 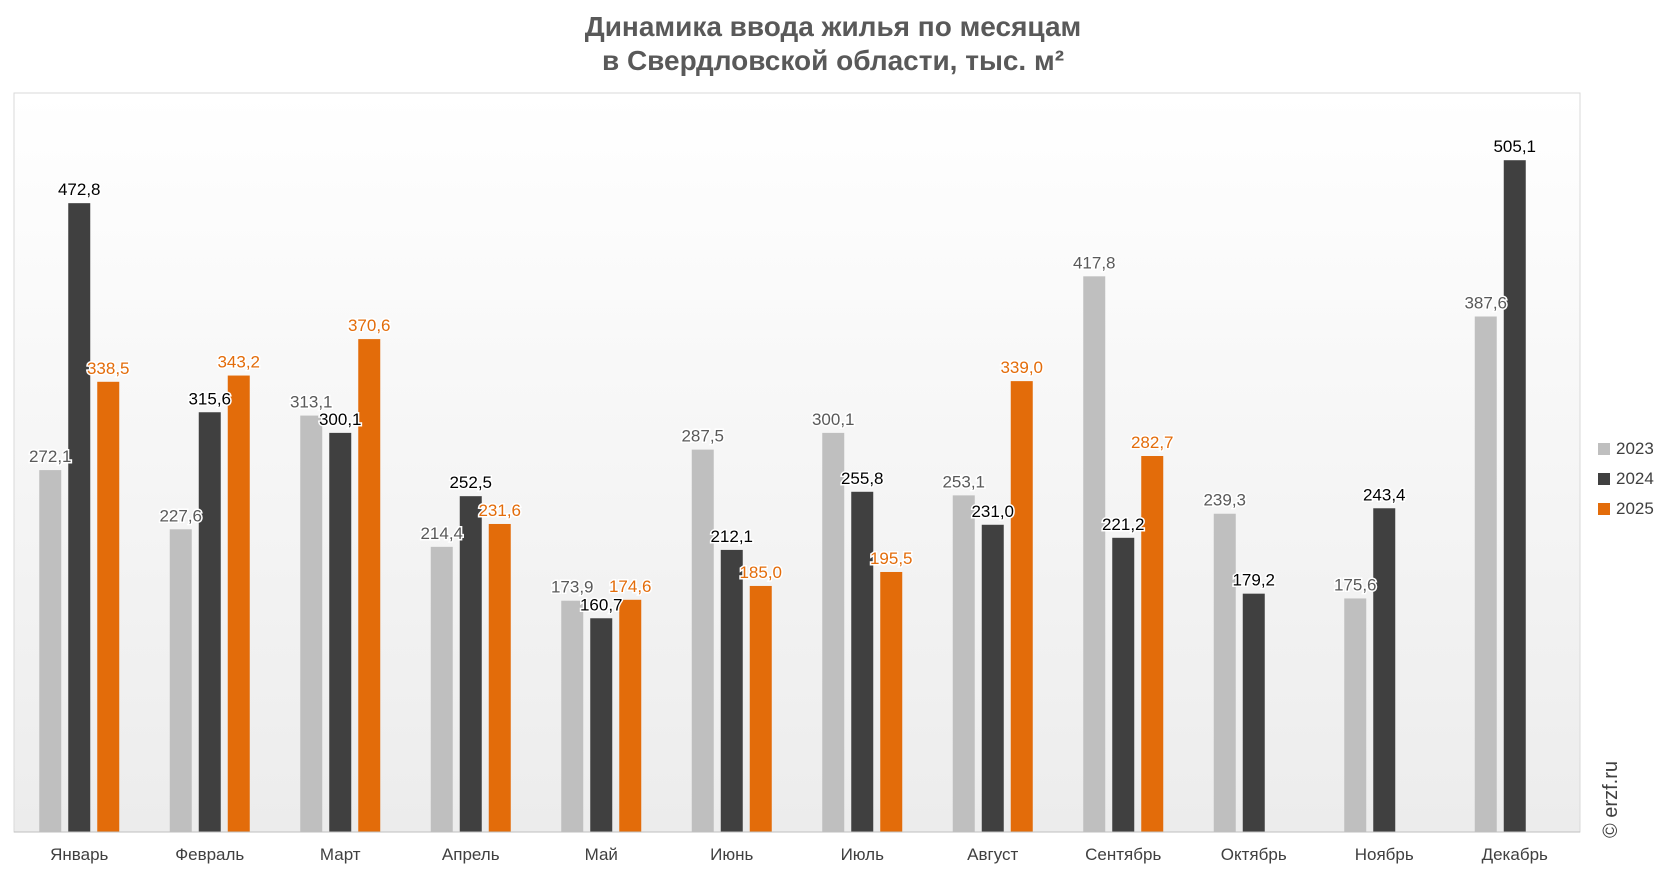 What do you see at coordinates (760, 572) in the screenshot?
I see `data-label-2025-5: 185,0` at bounding box center [760, 572].